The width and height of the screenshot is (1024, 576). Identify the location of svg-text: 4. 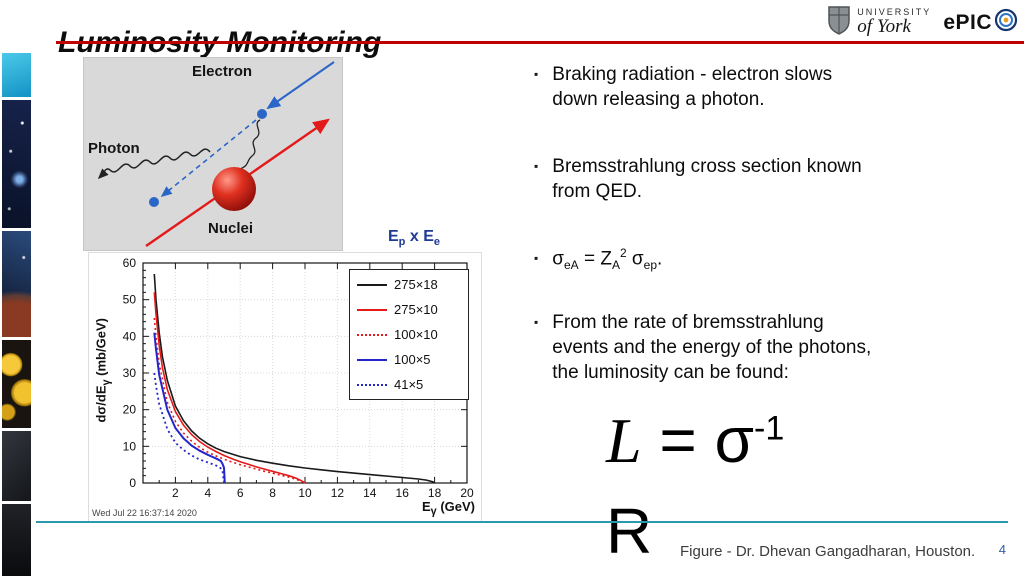
(207, 493).